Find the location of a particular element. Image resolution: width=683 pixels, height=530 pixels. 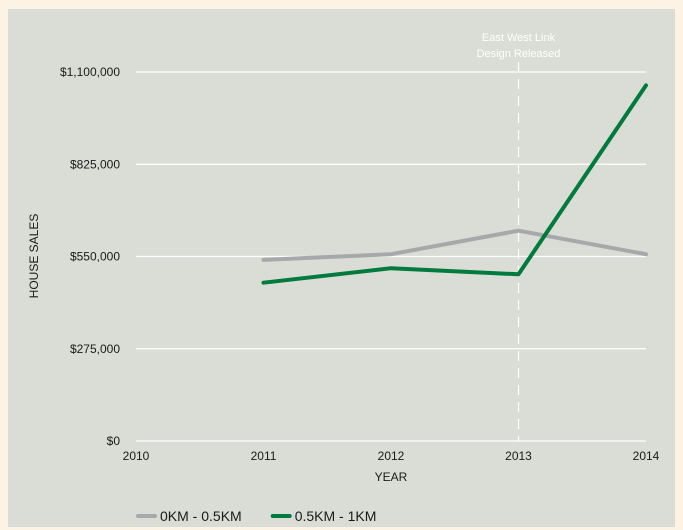

x-tick-label: 2011 is located at coordinates (264, 456).